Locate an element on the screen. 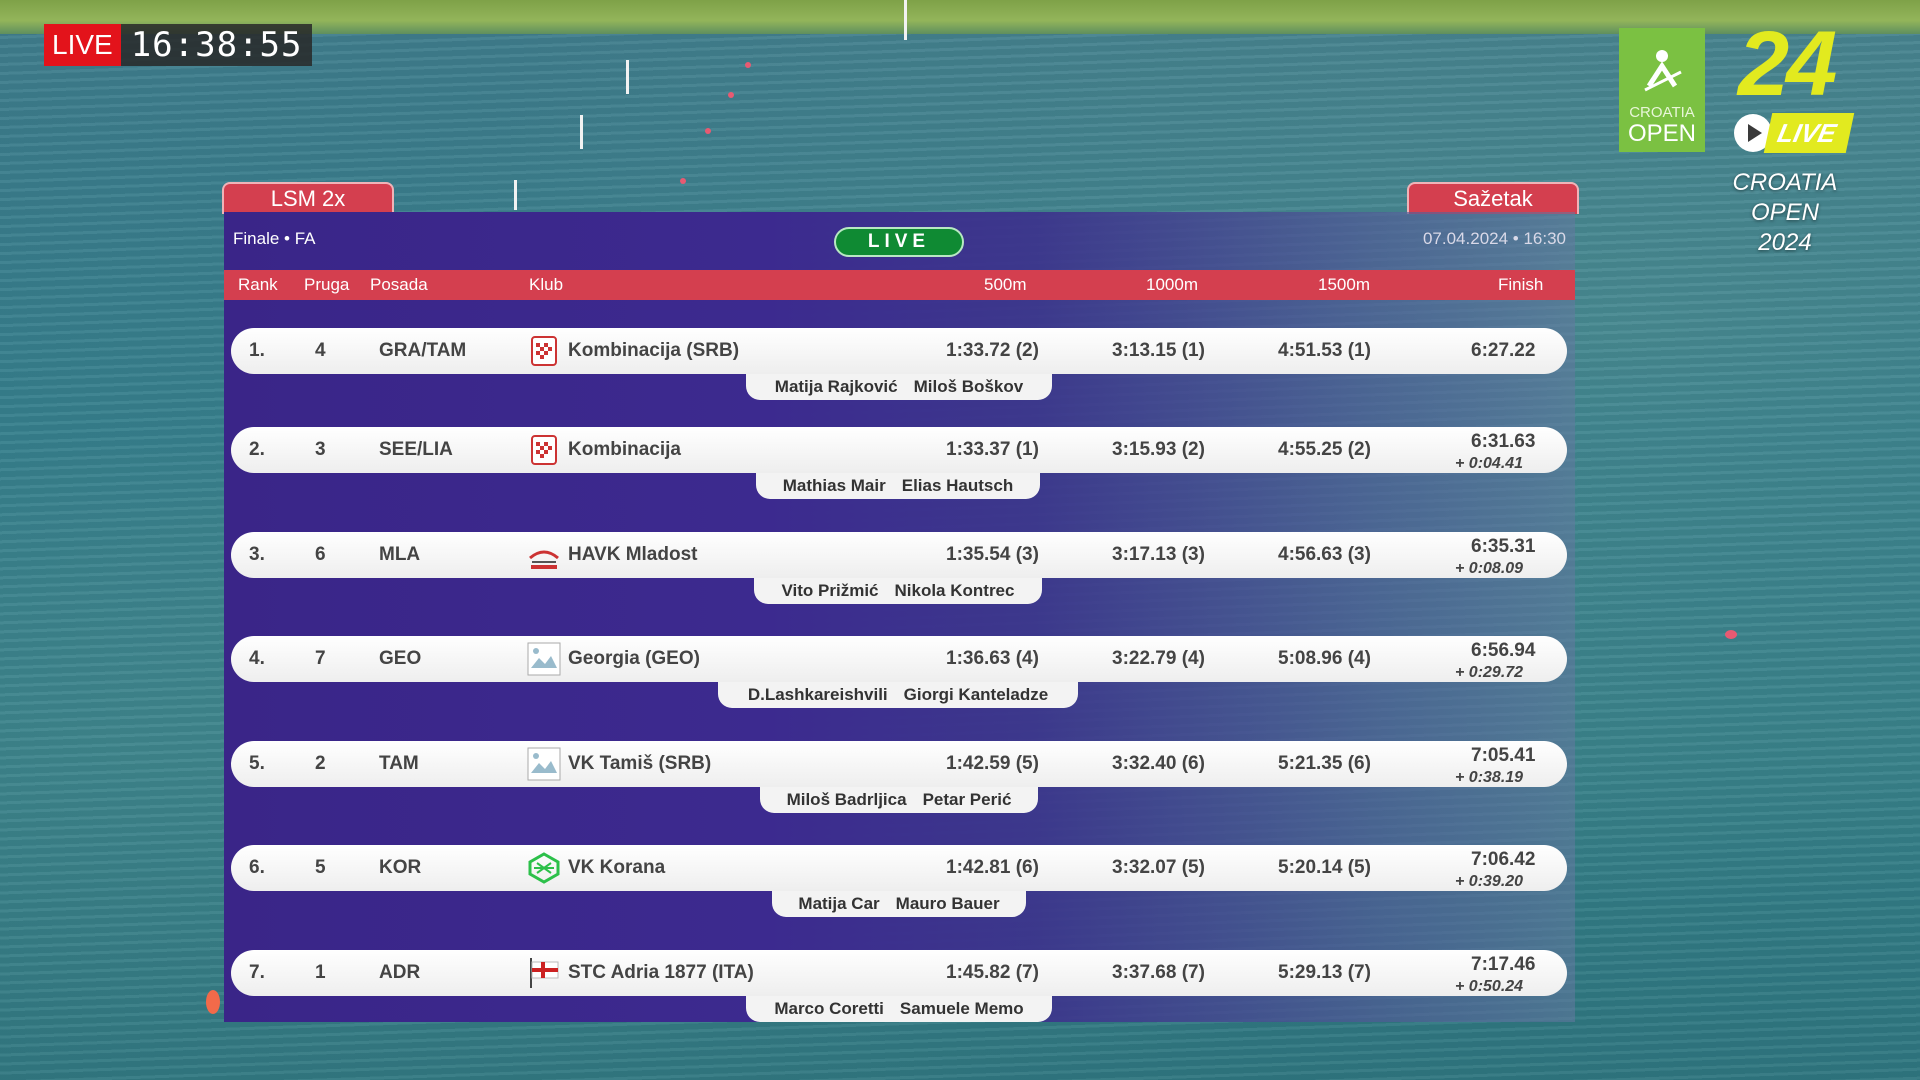  shoreline is located at coordinates (960, 17).